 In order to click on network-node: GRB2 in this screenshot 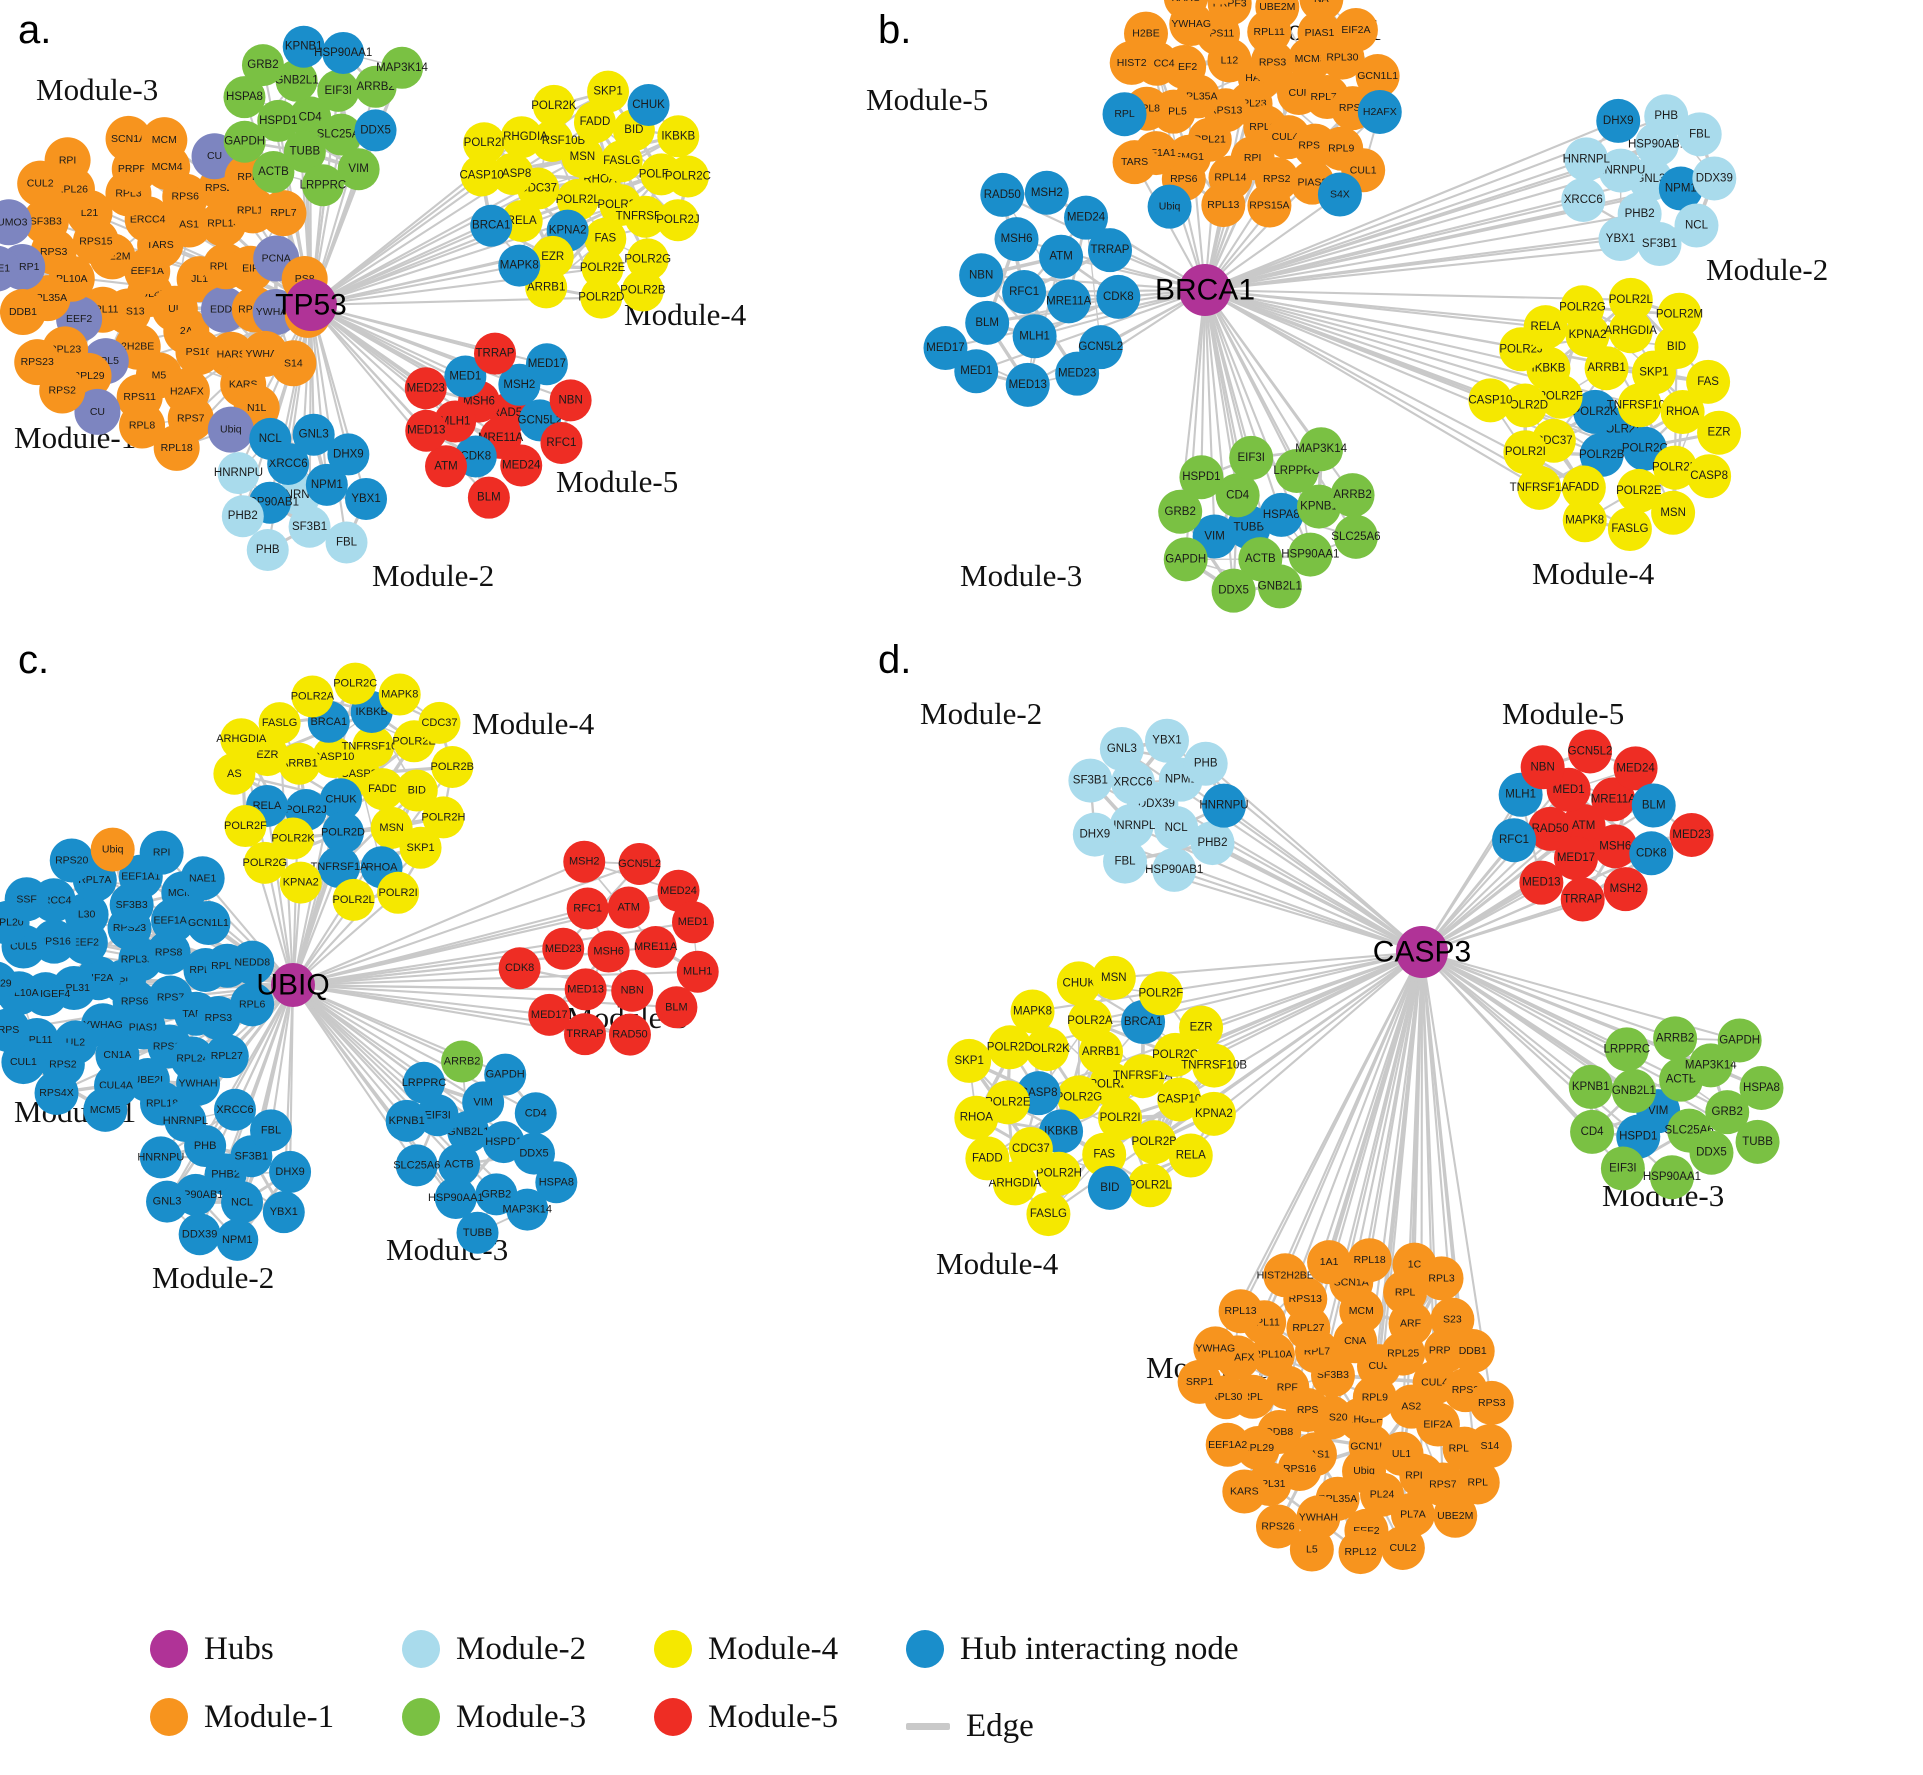, I will do `click(262, 65)`.